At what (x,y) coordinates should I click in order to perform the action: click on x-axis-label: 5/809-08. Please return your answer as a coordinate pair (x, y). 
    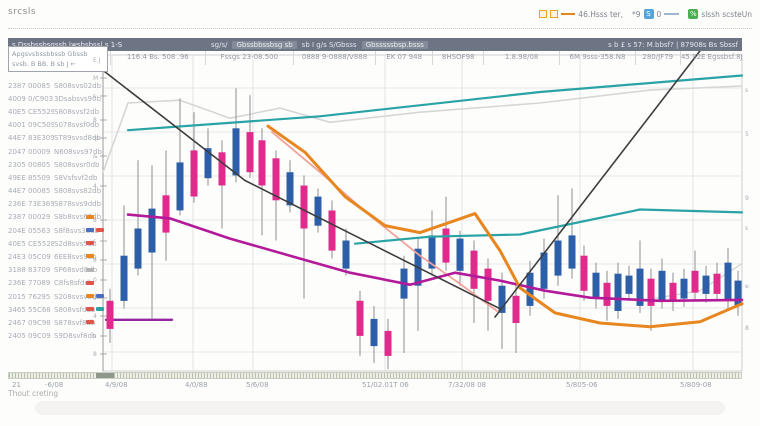
    Looking at the image, I should click on (696, 385).